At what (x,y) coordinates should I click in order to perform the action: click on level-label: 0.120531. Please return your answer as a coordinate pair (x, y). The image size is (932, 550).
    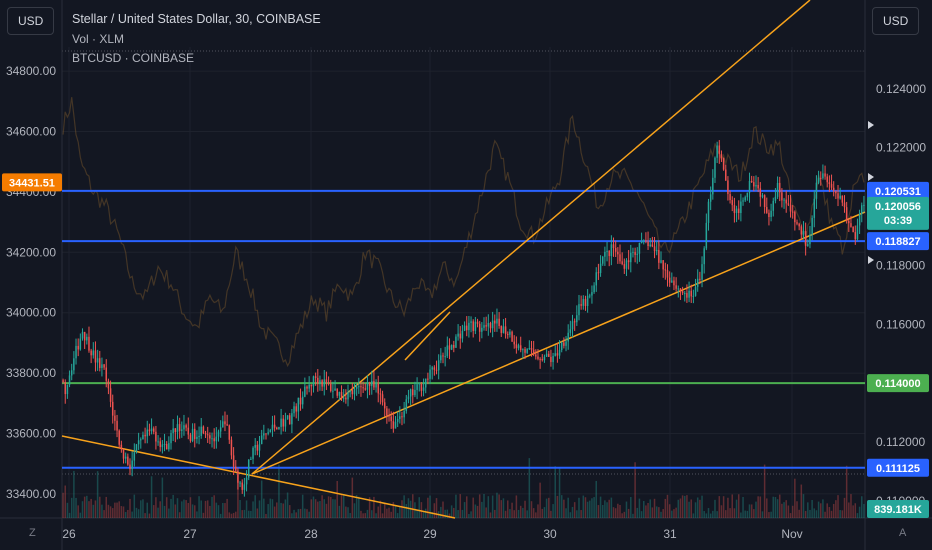
    Looking at the image, I should click on (898, 192).